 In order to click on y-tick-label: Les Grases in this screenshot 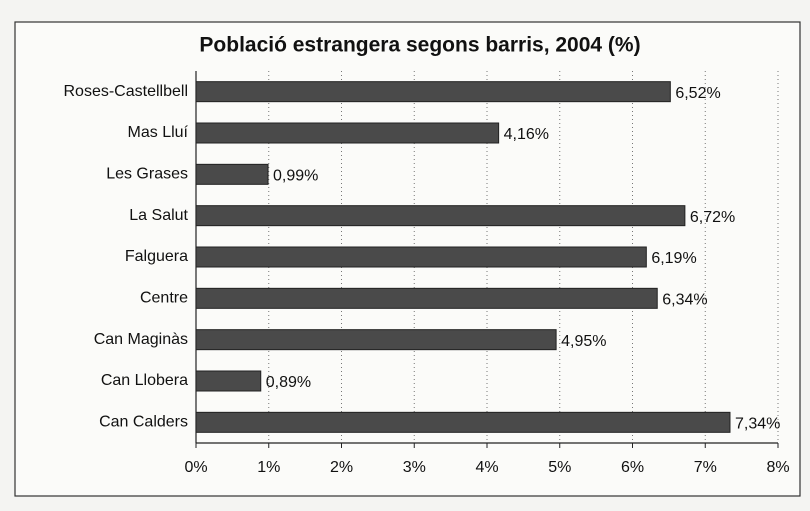, I will do `click(147, 174)`.